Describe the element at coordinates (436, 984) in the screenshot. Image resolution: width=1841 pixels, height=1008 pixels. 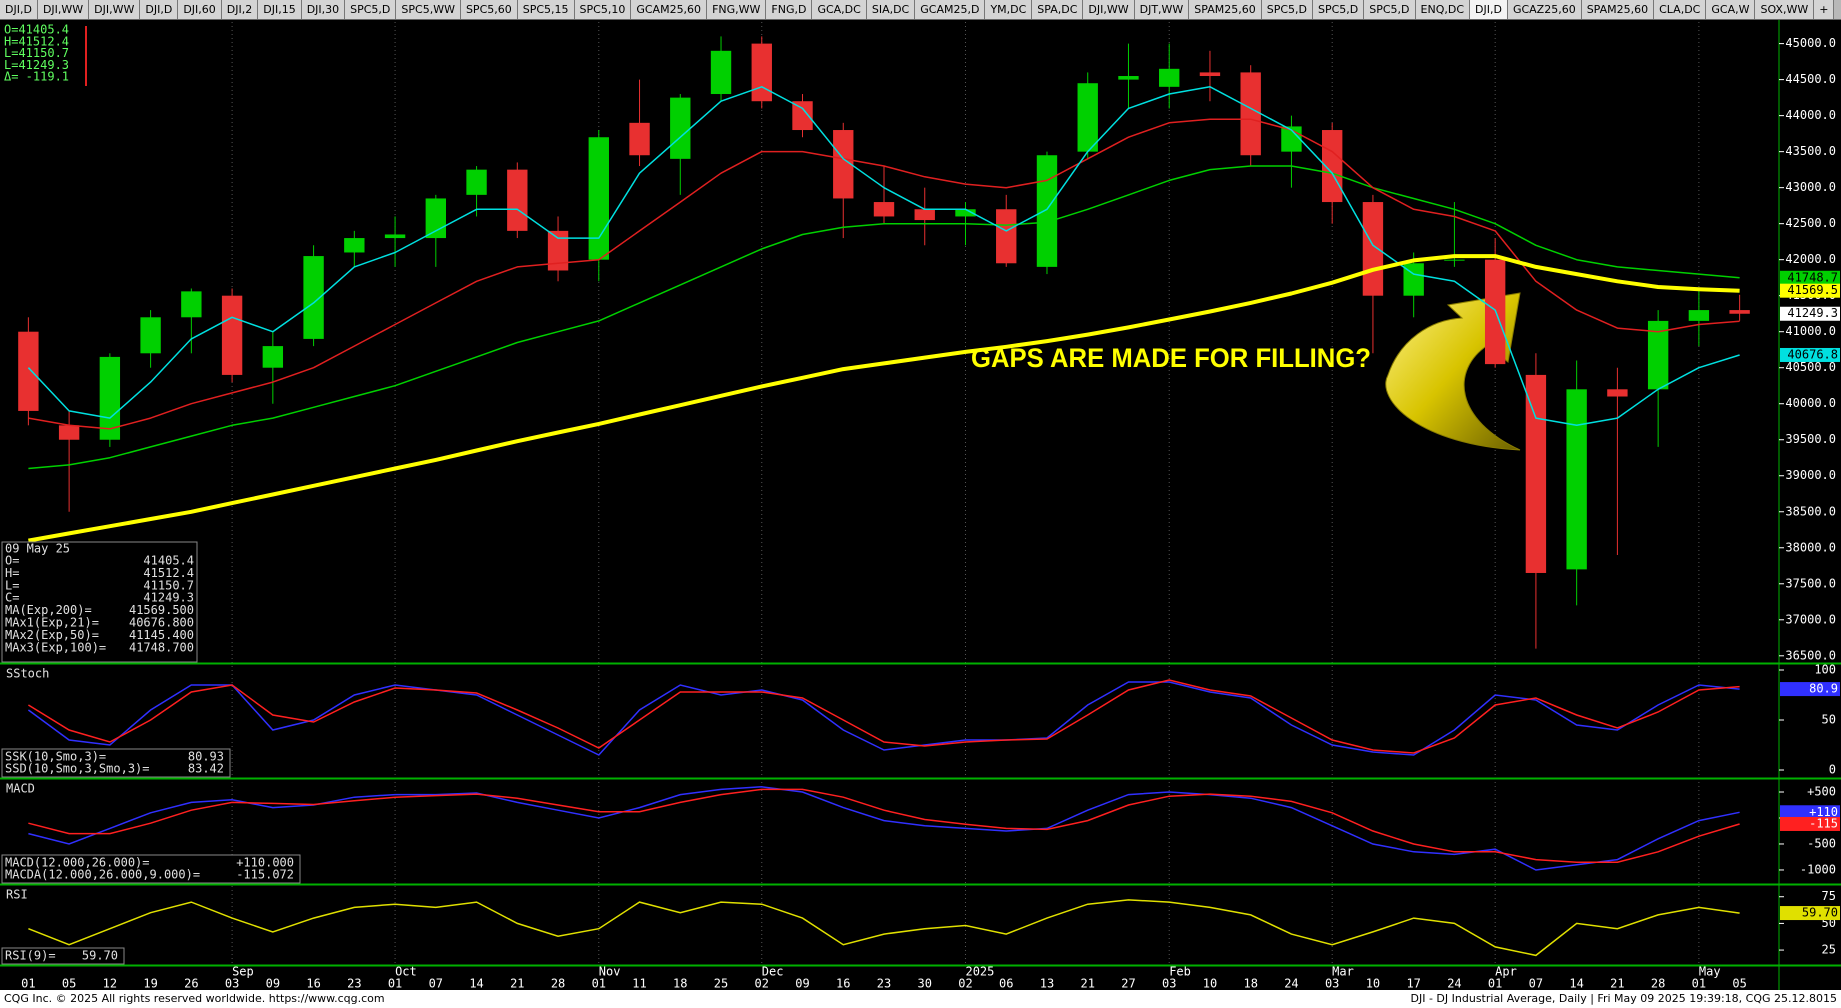
I see `x-tick-label: 07` at that location.